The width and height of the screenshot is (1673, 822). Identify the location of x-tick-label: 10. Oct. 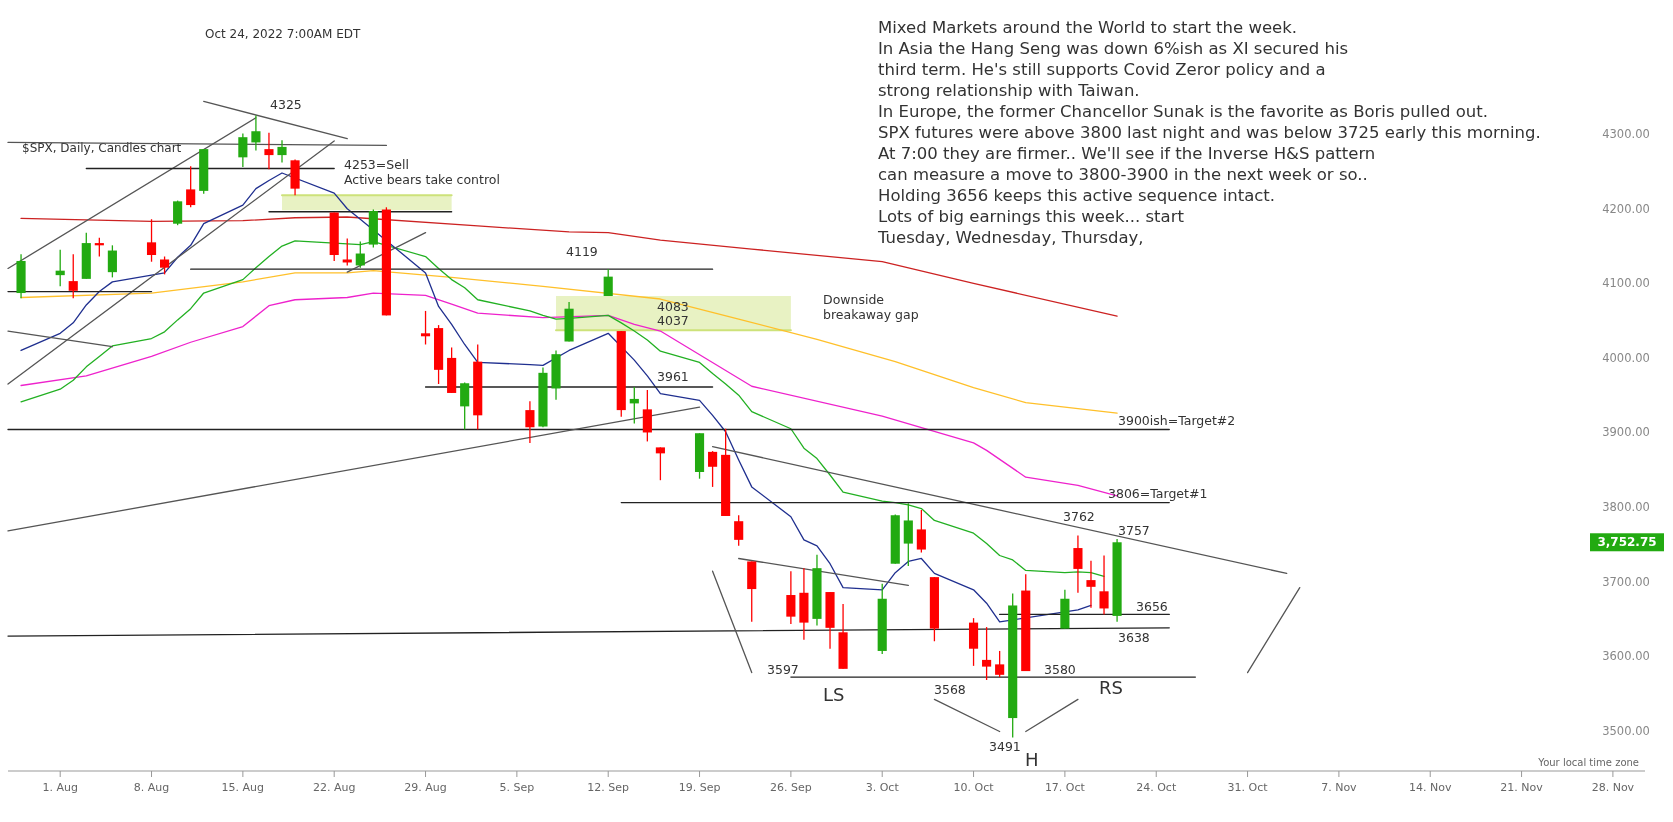
(974, 787).